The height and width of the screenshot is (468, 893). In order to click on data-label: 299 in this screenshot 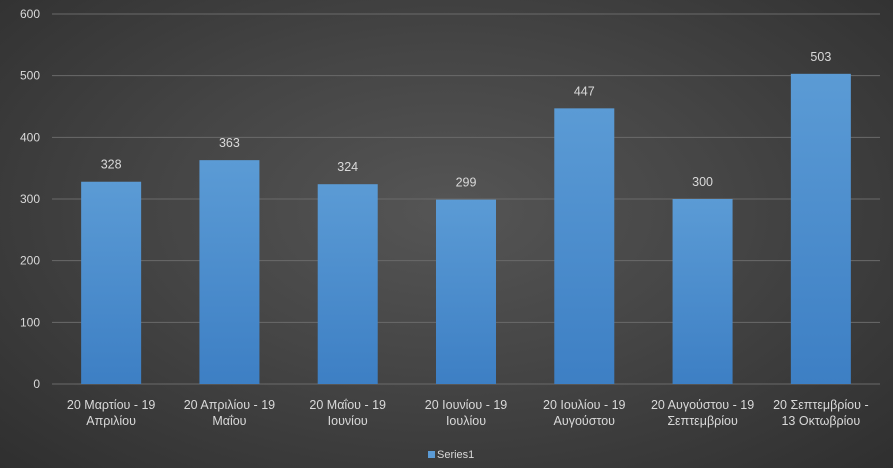, I will do `click(466, 183)`.